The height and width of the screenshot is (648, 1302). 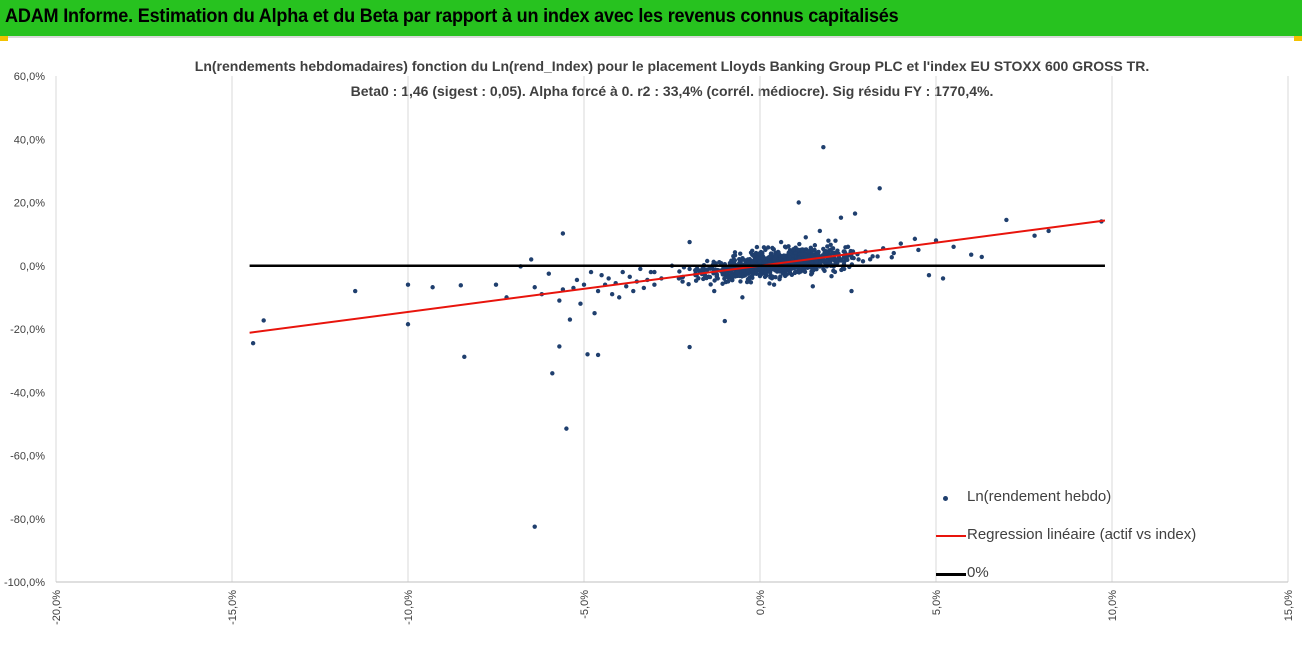 I want to click on y-tick-label: 40,0%, so click(x=29, y=140).